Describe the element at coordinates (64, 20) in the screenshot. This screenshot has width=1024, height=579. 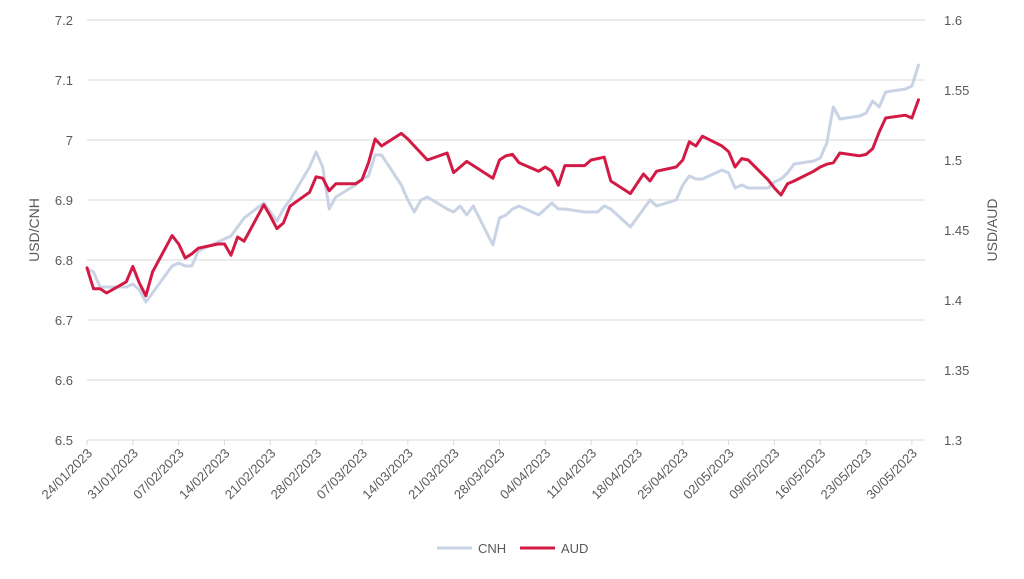
I see `y-left-tick-label: 7.2` at that location.